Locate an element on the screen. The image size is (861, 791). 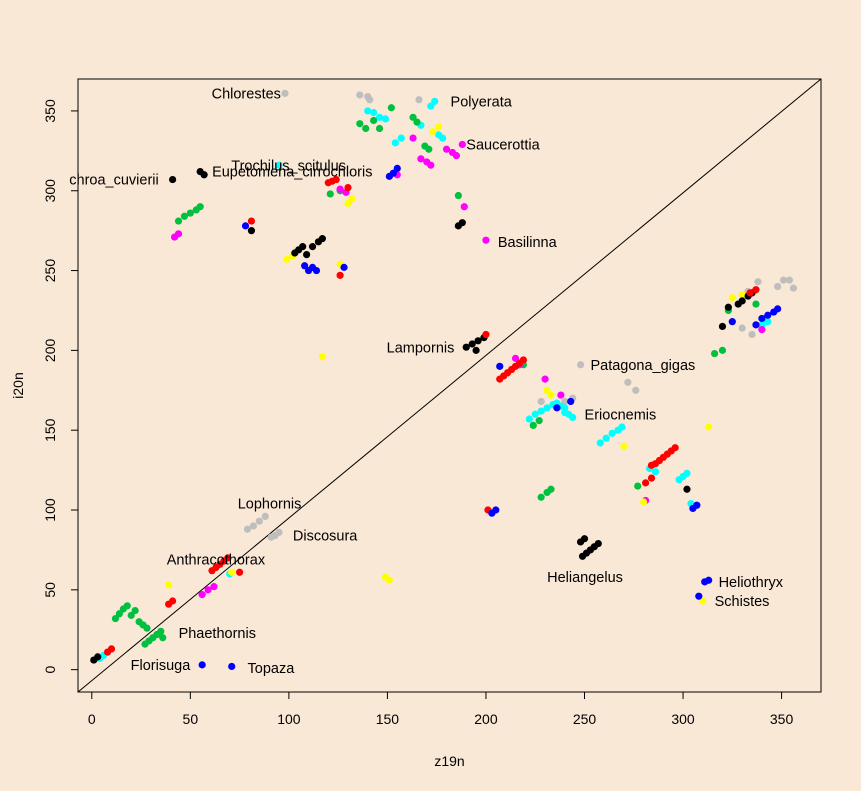
annotation-label: Phaethornis is located at coordinates (217, 634).